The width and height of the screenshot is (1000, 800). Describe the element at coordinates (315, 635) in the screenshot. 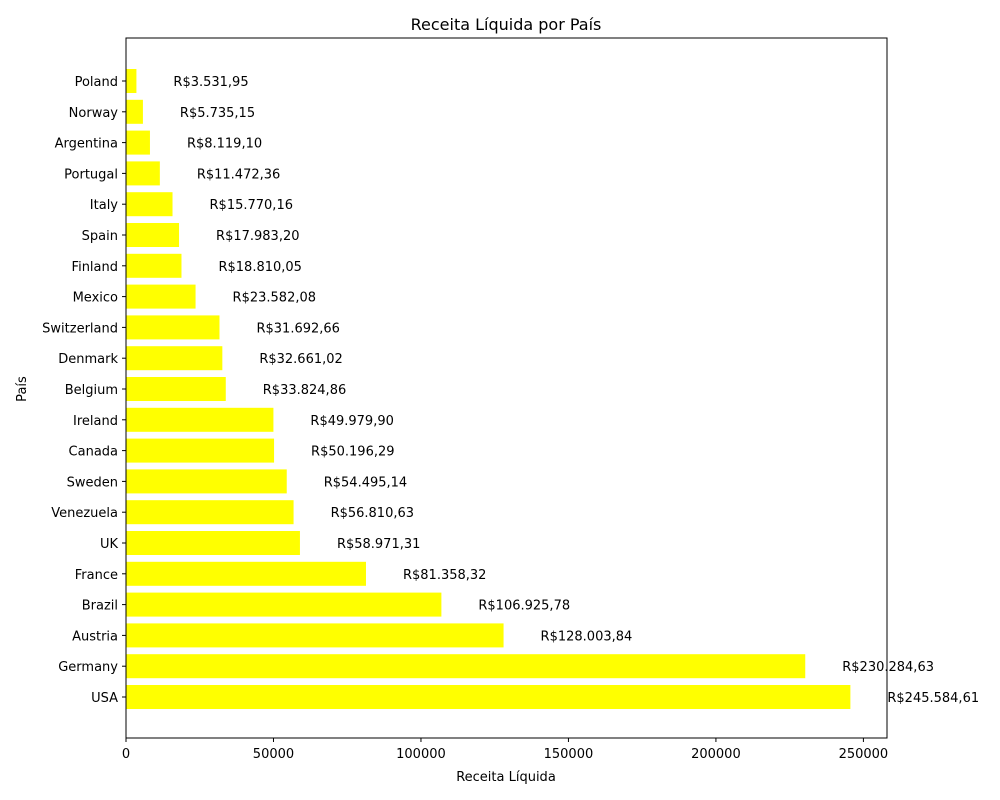

I see `bar-austria` at that location.